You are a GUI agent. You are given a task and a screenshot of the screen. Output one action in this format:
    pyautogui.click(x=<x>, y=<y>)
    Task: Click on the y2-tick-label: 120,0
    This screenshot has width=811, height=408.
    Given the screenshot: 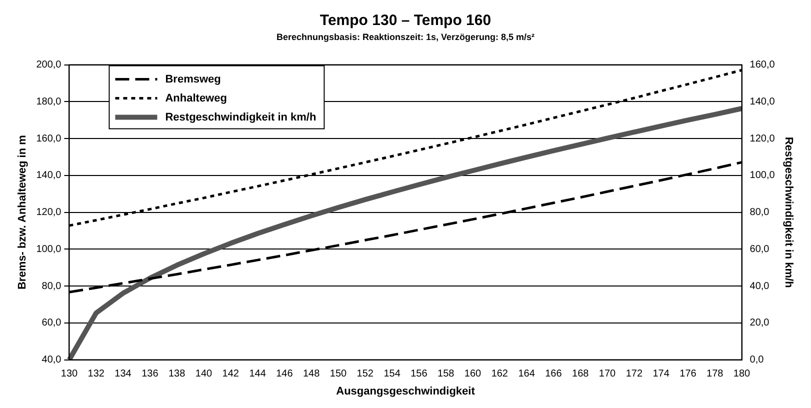 What is the action you would take?
    pyautogui.click(x=763, y=138)
    